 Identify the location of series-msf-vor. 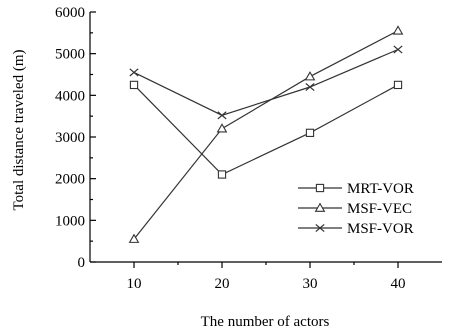
(266, 82).